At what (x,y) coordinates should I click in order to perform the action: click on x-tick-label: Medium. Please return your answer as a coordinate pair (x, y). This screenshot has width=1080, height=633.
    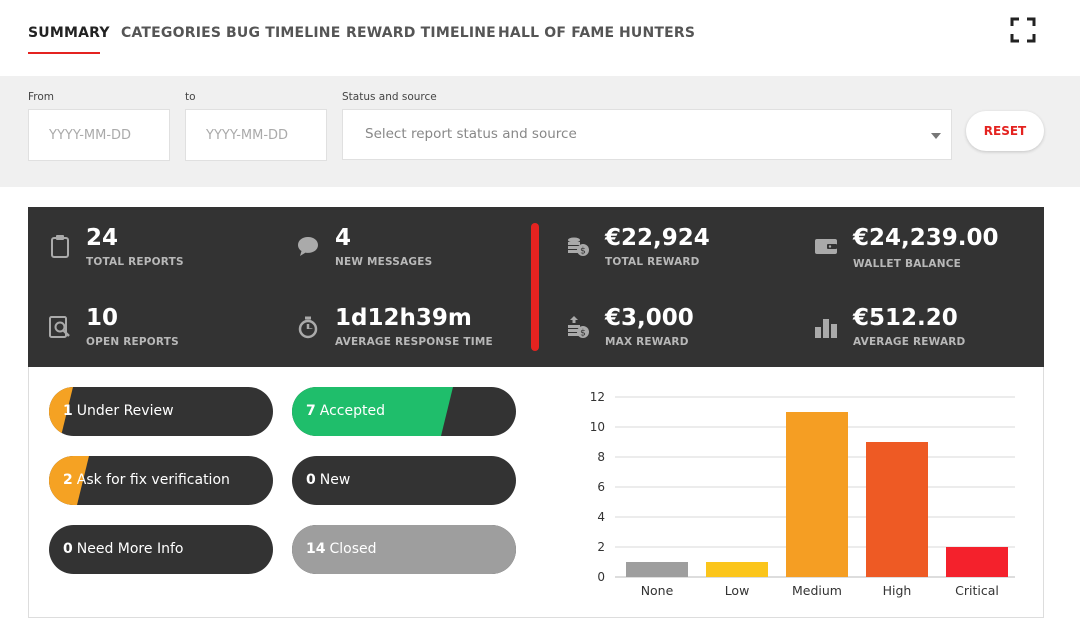
    Looking at the image, I should click on (817, 590).